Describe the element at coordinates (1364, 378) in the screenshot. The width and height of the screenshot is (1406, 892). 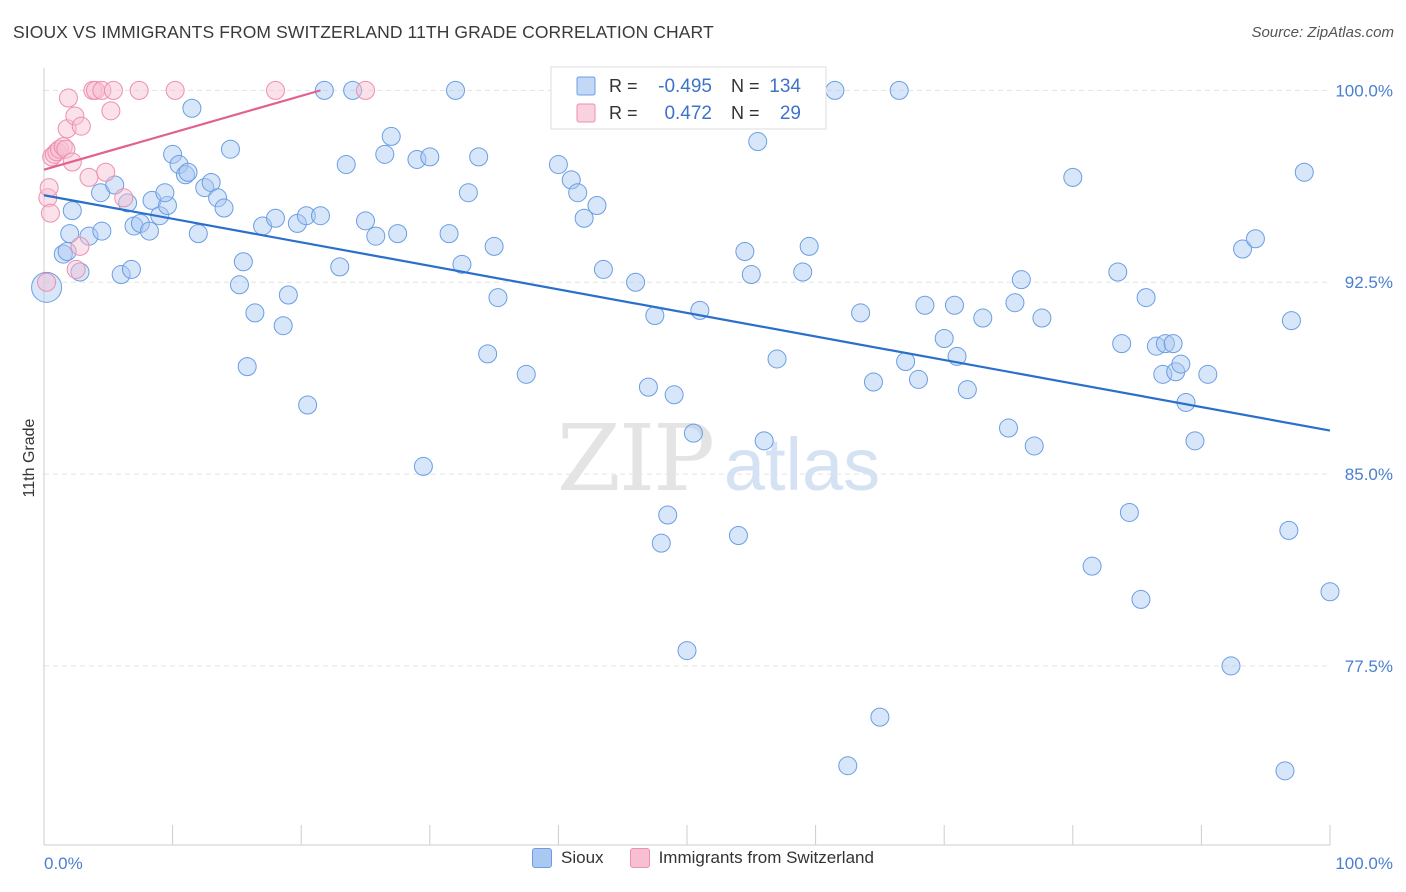
I see `y-tick-labels: 100.0% 92.5% 85.0% 77.5%` at that location.